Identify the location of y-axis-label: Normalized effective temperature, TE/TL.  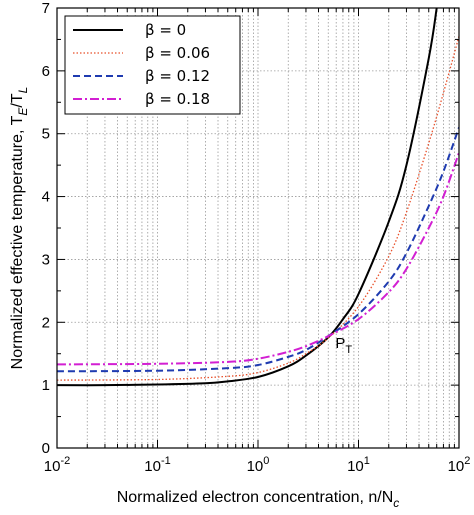
(19, 228).